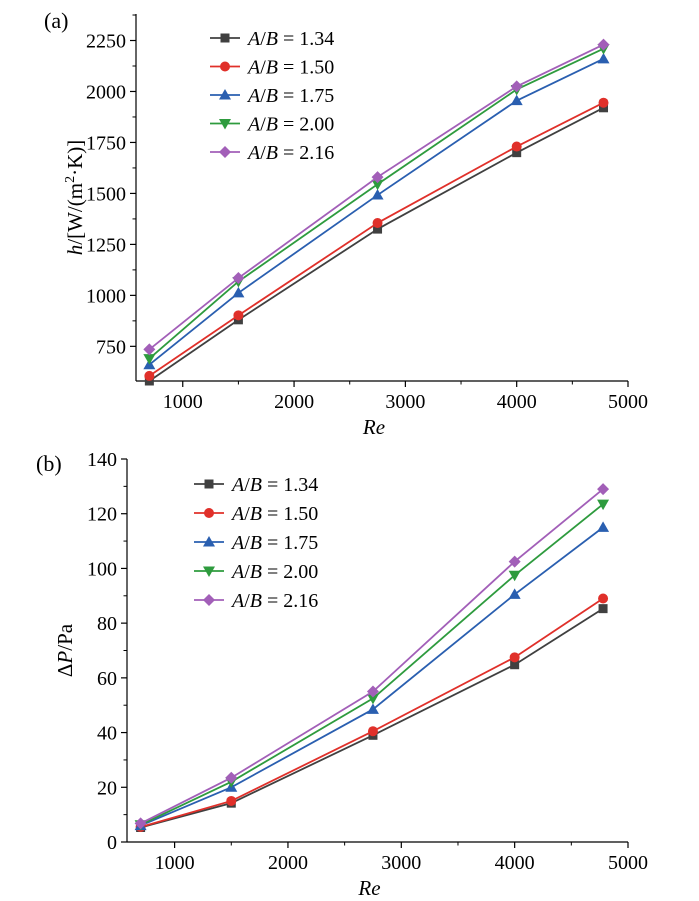  Describe the element at coordinates (106, 92) in the screenshot. I see `y-tick-label: 2000` at that location.